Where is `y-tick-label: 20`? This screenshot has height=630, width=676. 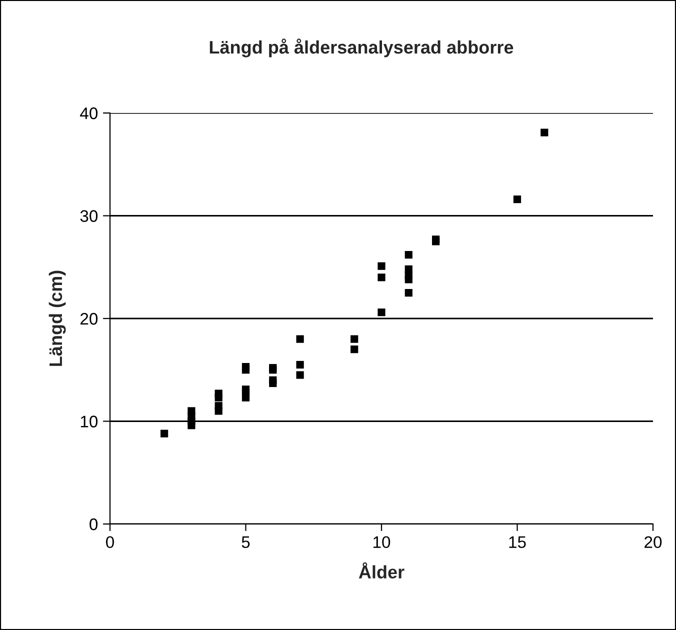
y-tick-label: 20 is located at coordinates (89, 318).